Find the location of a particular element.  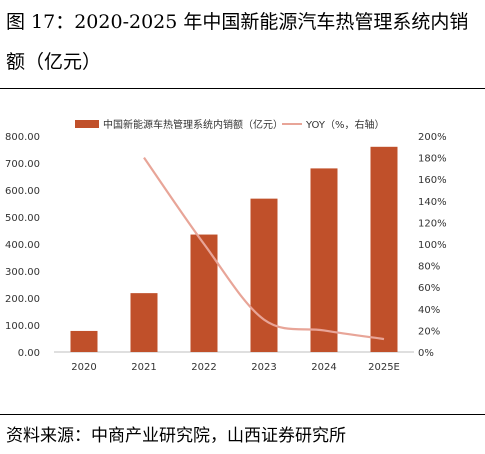

left-tick-label: 500.00 is located at coordinates (22, 218).